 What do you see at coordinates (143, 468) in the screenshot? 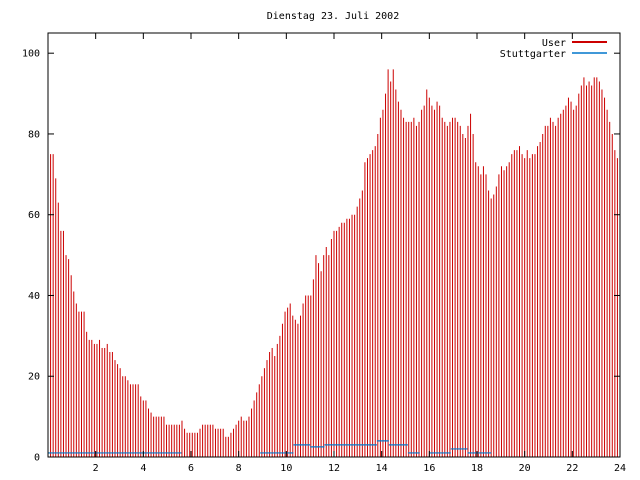
I see `x-tick-label: 4` at bounding box center [143, 468].